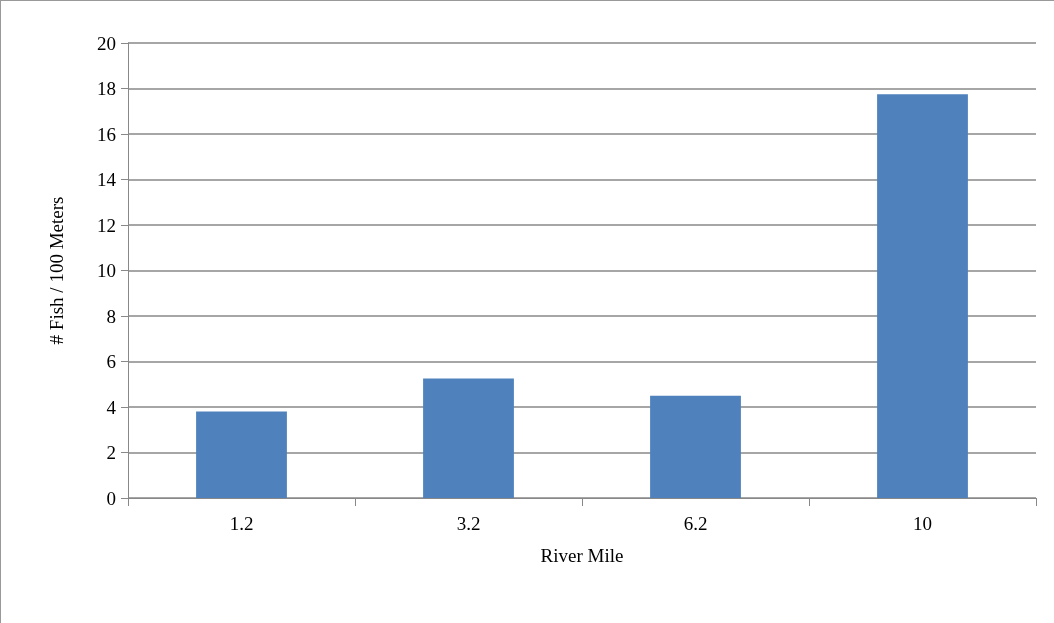 The width and height of the screenshot is (1054, 623). What do you see at coordinates (106, 270) in the screenshot?
I see `y-tick-label: 10` at bounding box center [106, 270].